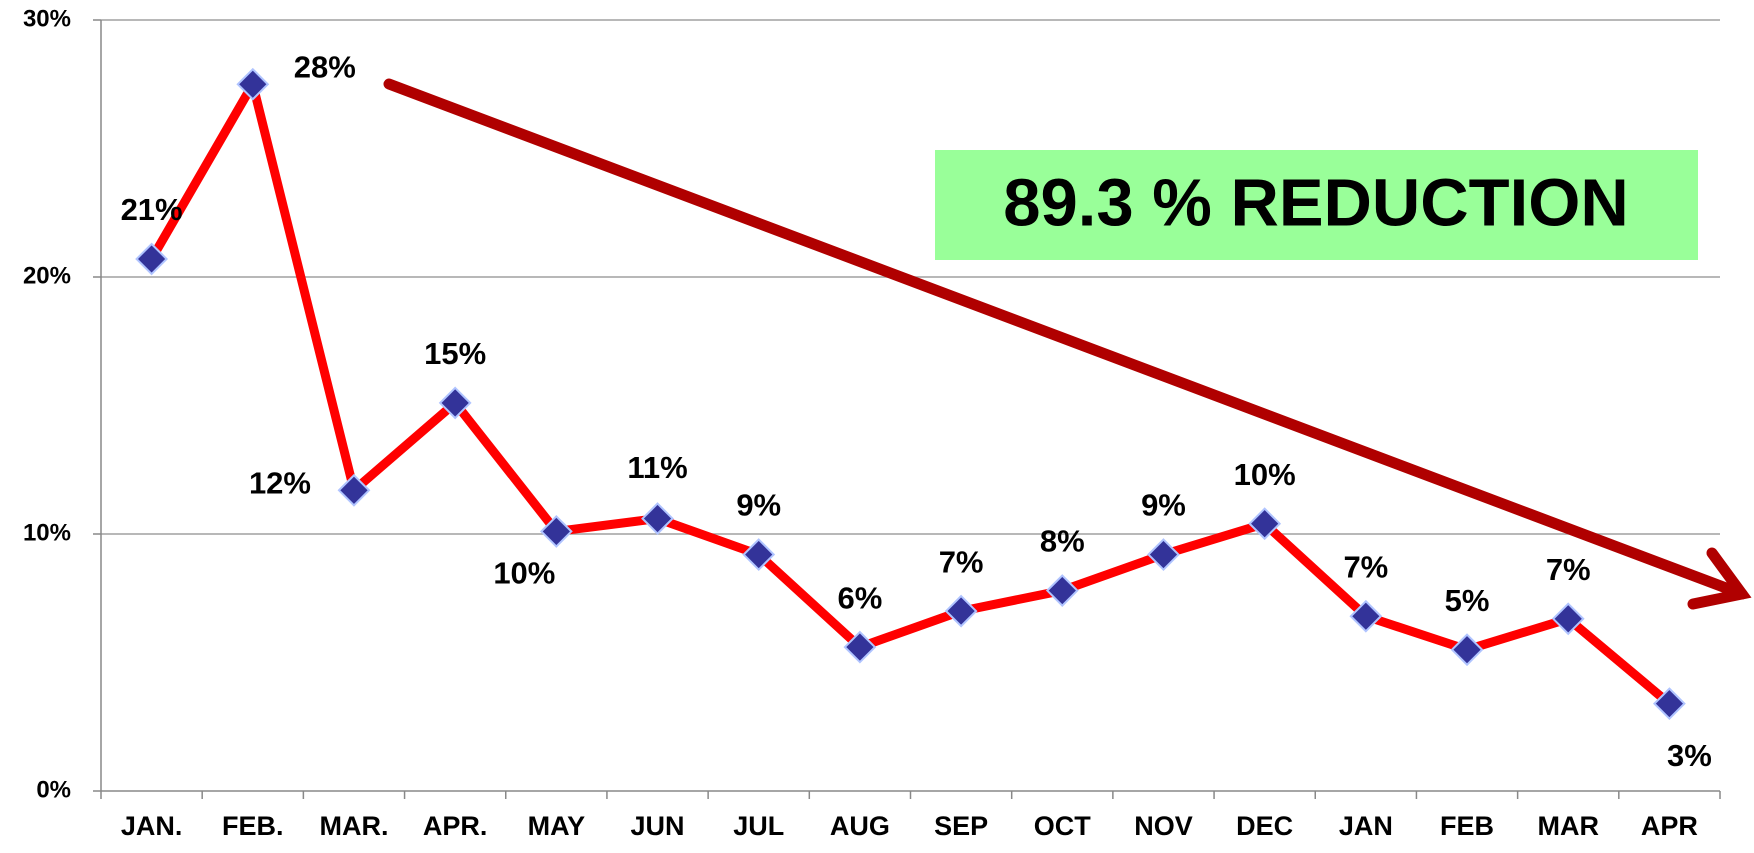 This screenshot has width=1754, height=853. I want to click on x-tick-label: JUN, so click(658, 826).